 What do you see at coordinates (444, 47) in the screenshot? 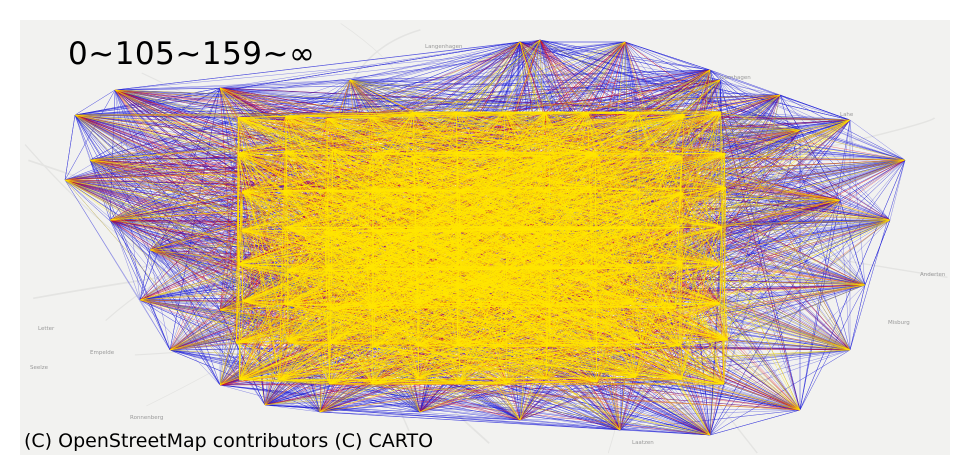
I see `place-label: Langenhagen` at bounding box center [444, 47].